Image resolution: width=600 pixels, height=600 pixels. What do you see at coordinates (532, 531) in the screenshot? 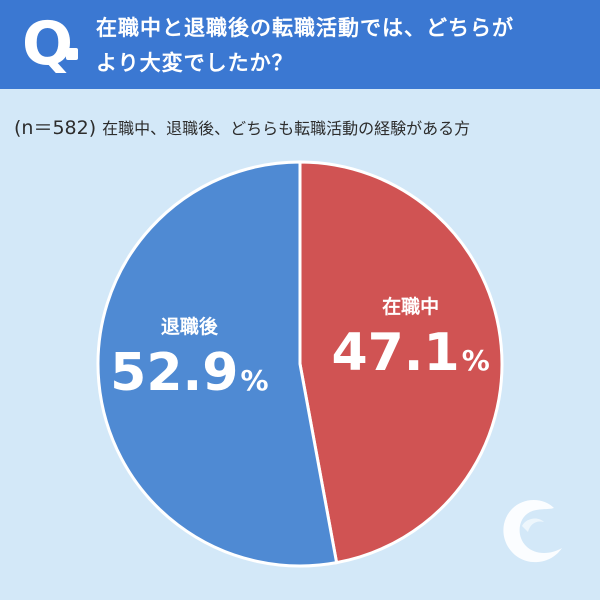
I see `c-swoosh-logo-icon` at bounding box center [532, 531].